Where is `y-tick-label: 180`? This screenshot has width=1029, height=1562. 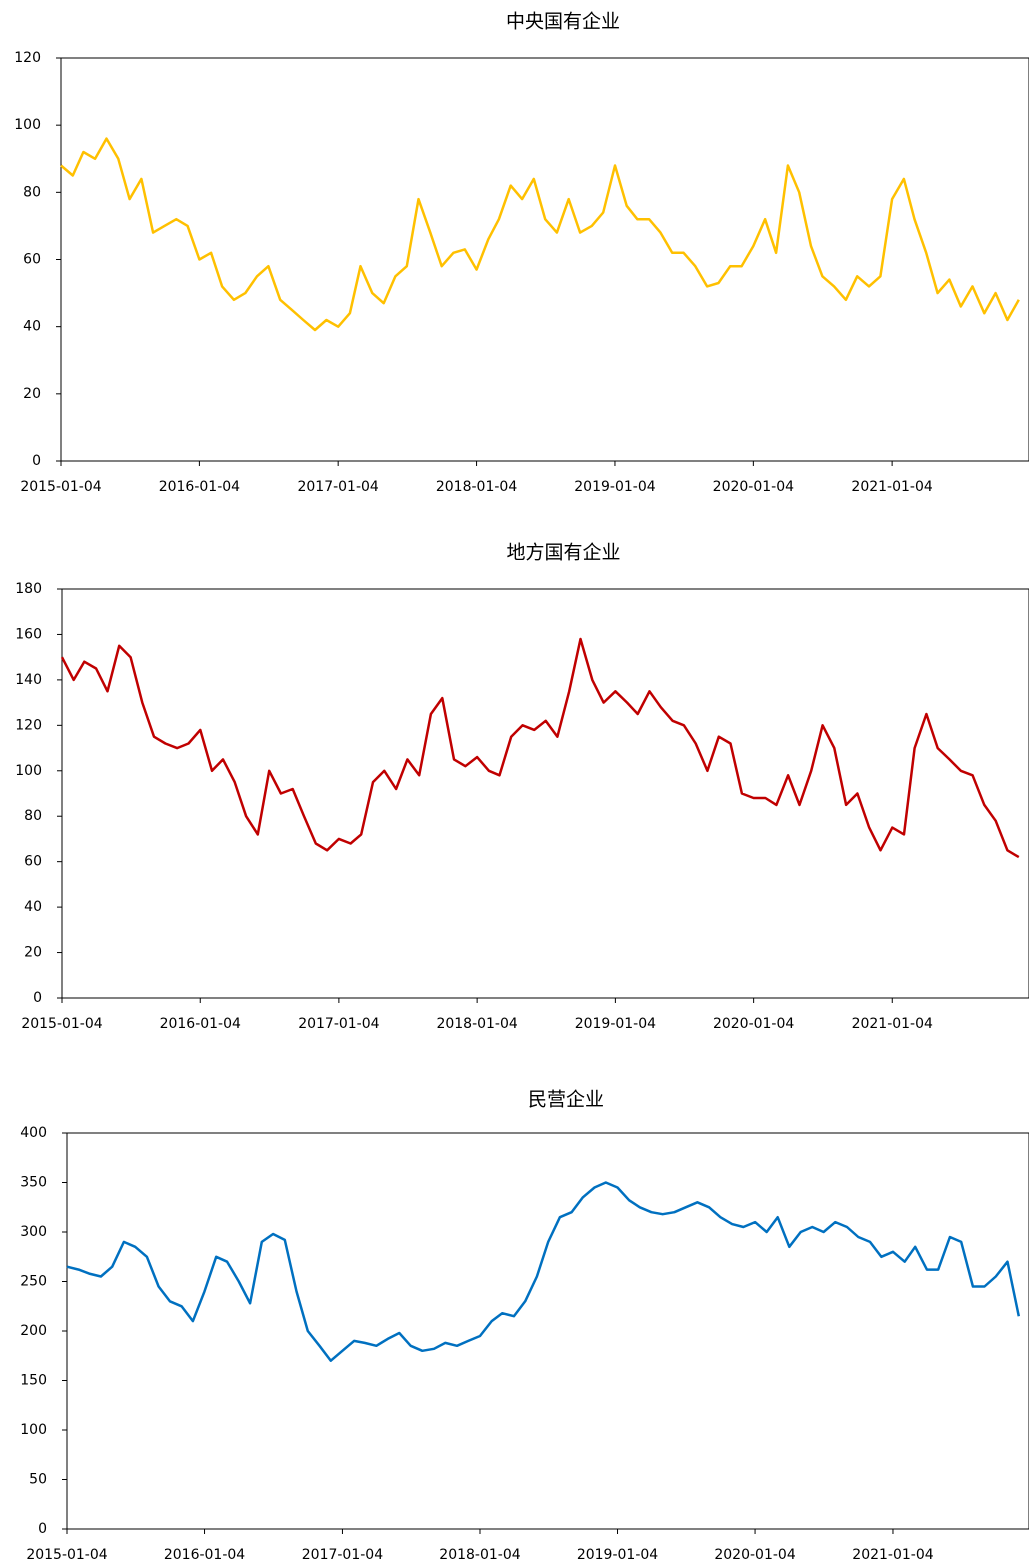
y-tick-label: 180 is located at coordinates (28, 589).